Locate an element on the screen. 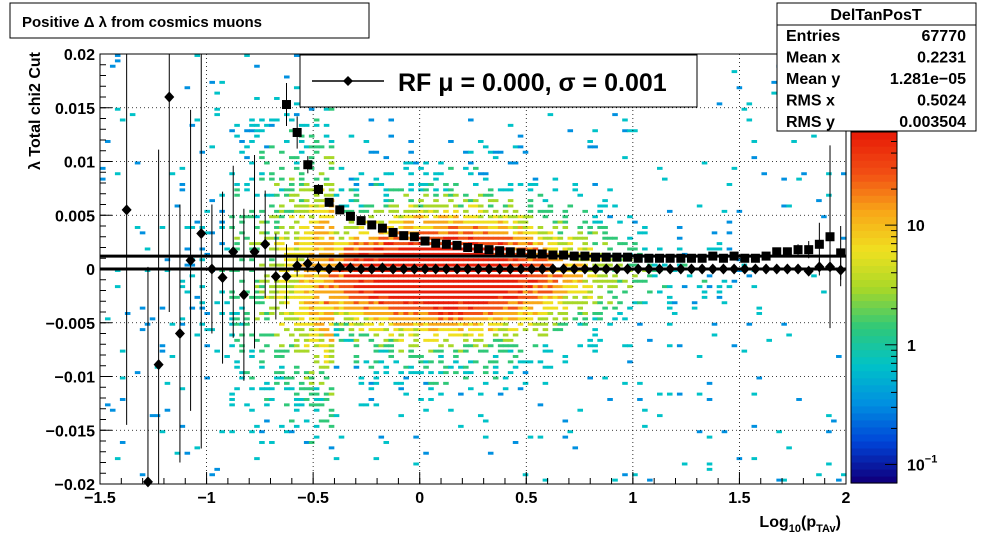 The image size is (996, 537). title-box is located at coordinates (189, 20).